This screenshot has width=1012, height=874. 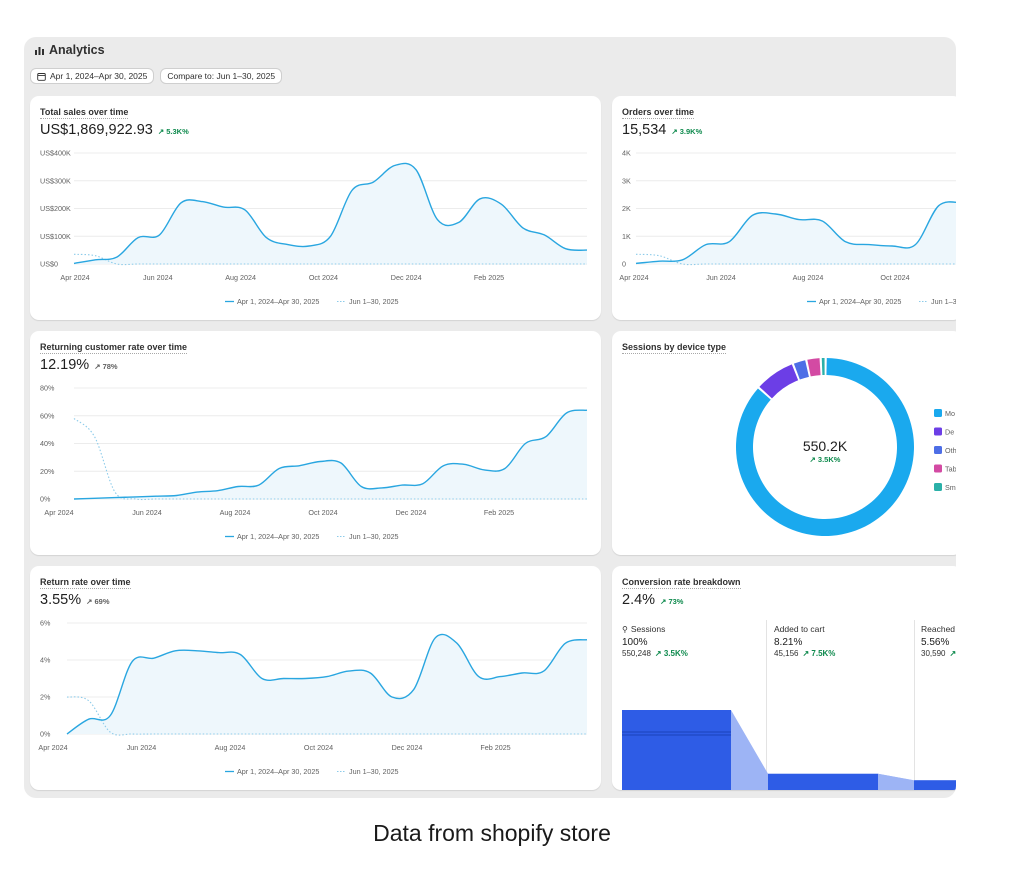 What do you see at coordinates (114, 348) in the screenshot?
I see `card-title: Returning customer rate over time` at bounding box center [114, 348].